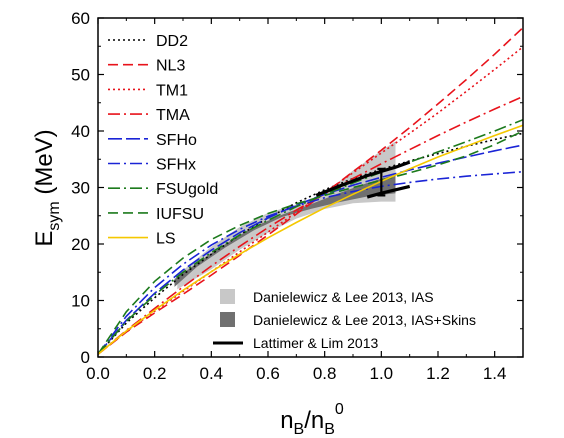 Image resolution: width=564 pixels, height=438 pixels. Describe the element at coordinates (180, 214) in the screenshot. I see `legend-label-iufsu: IUFSU` at that location.